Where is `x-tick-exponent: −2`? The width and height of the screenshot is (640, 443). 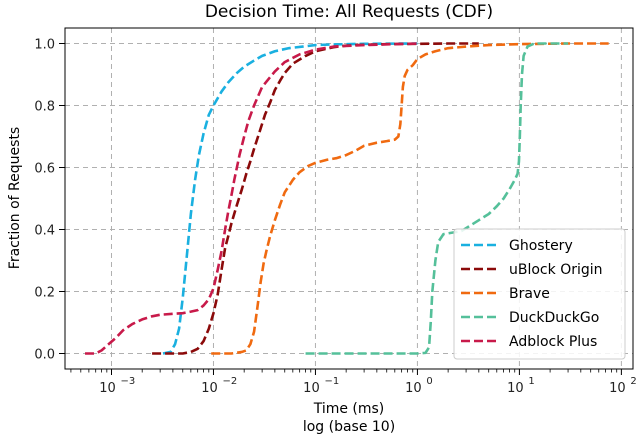
x-tick-exponent: −2 is located at coordinates (229, 381).